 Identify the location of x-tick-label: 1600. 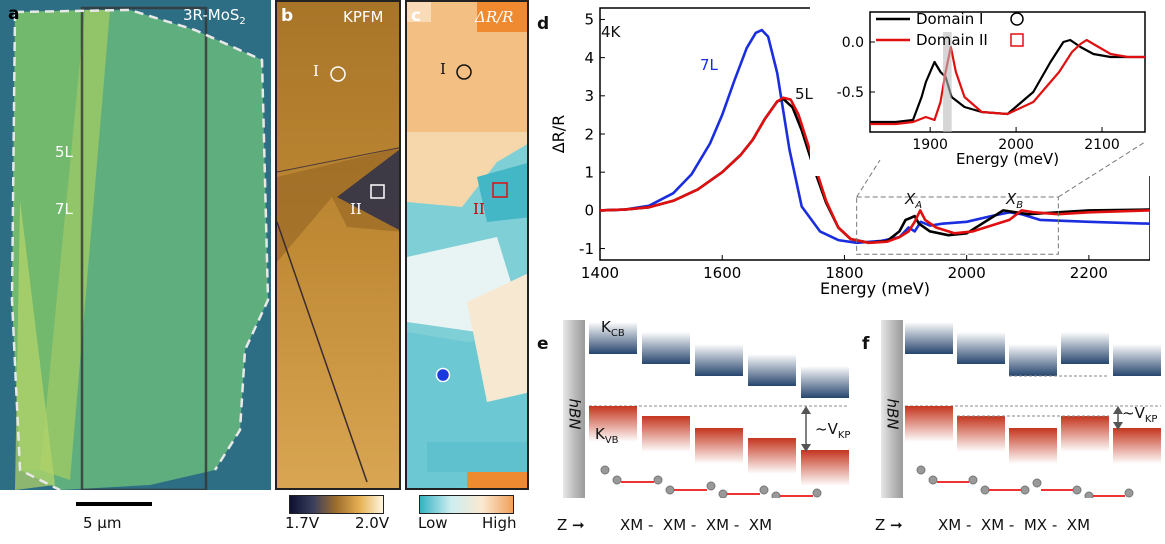
(722, 273).